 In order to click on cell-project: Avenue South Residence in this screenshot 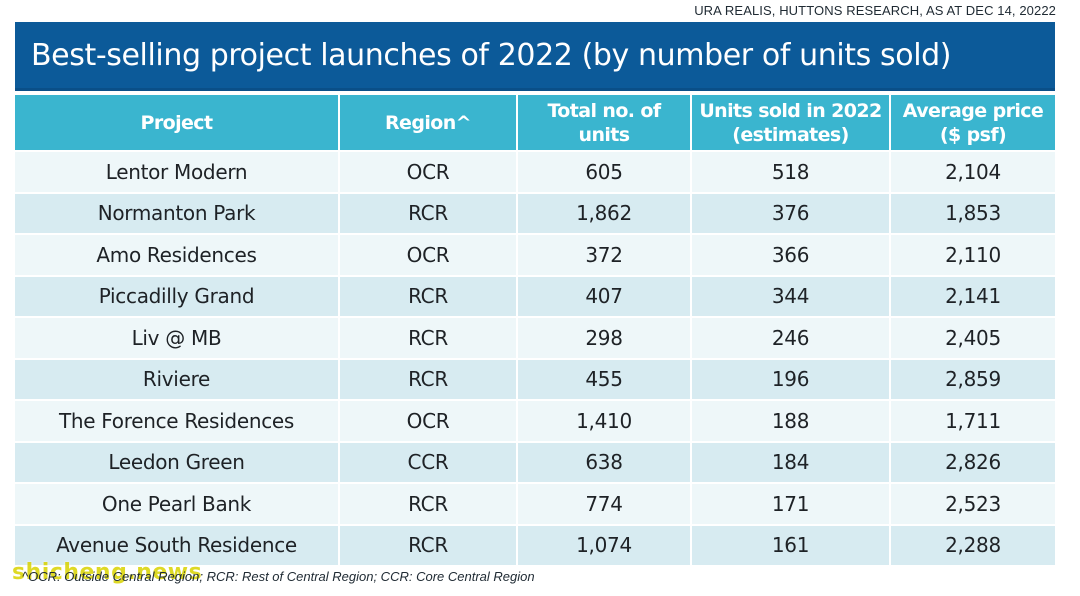, I will do `click(177, 544)`.